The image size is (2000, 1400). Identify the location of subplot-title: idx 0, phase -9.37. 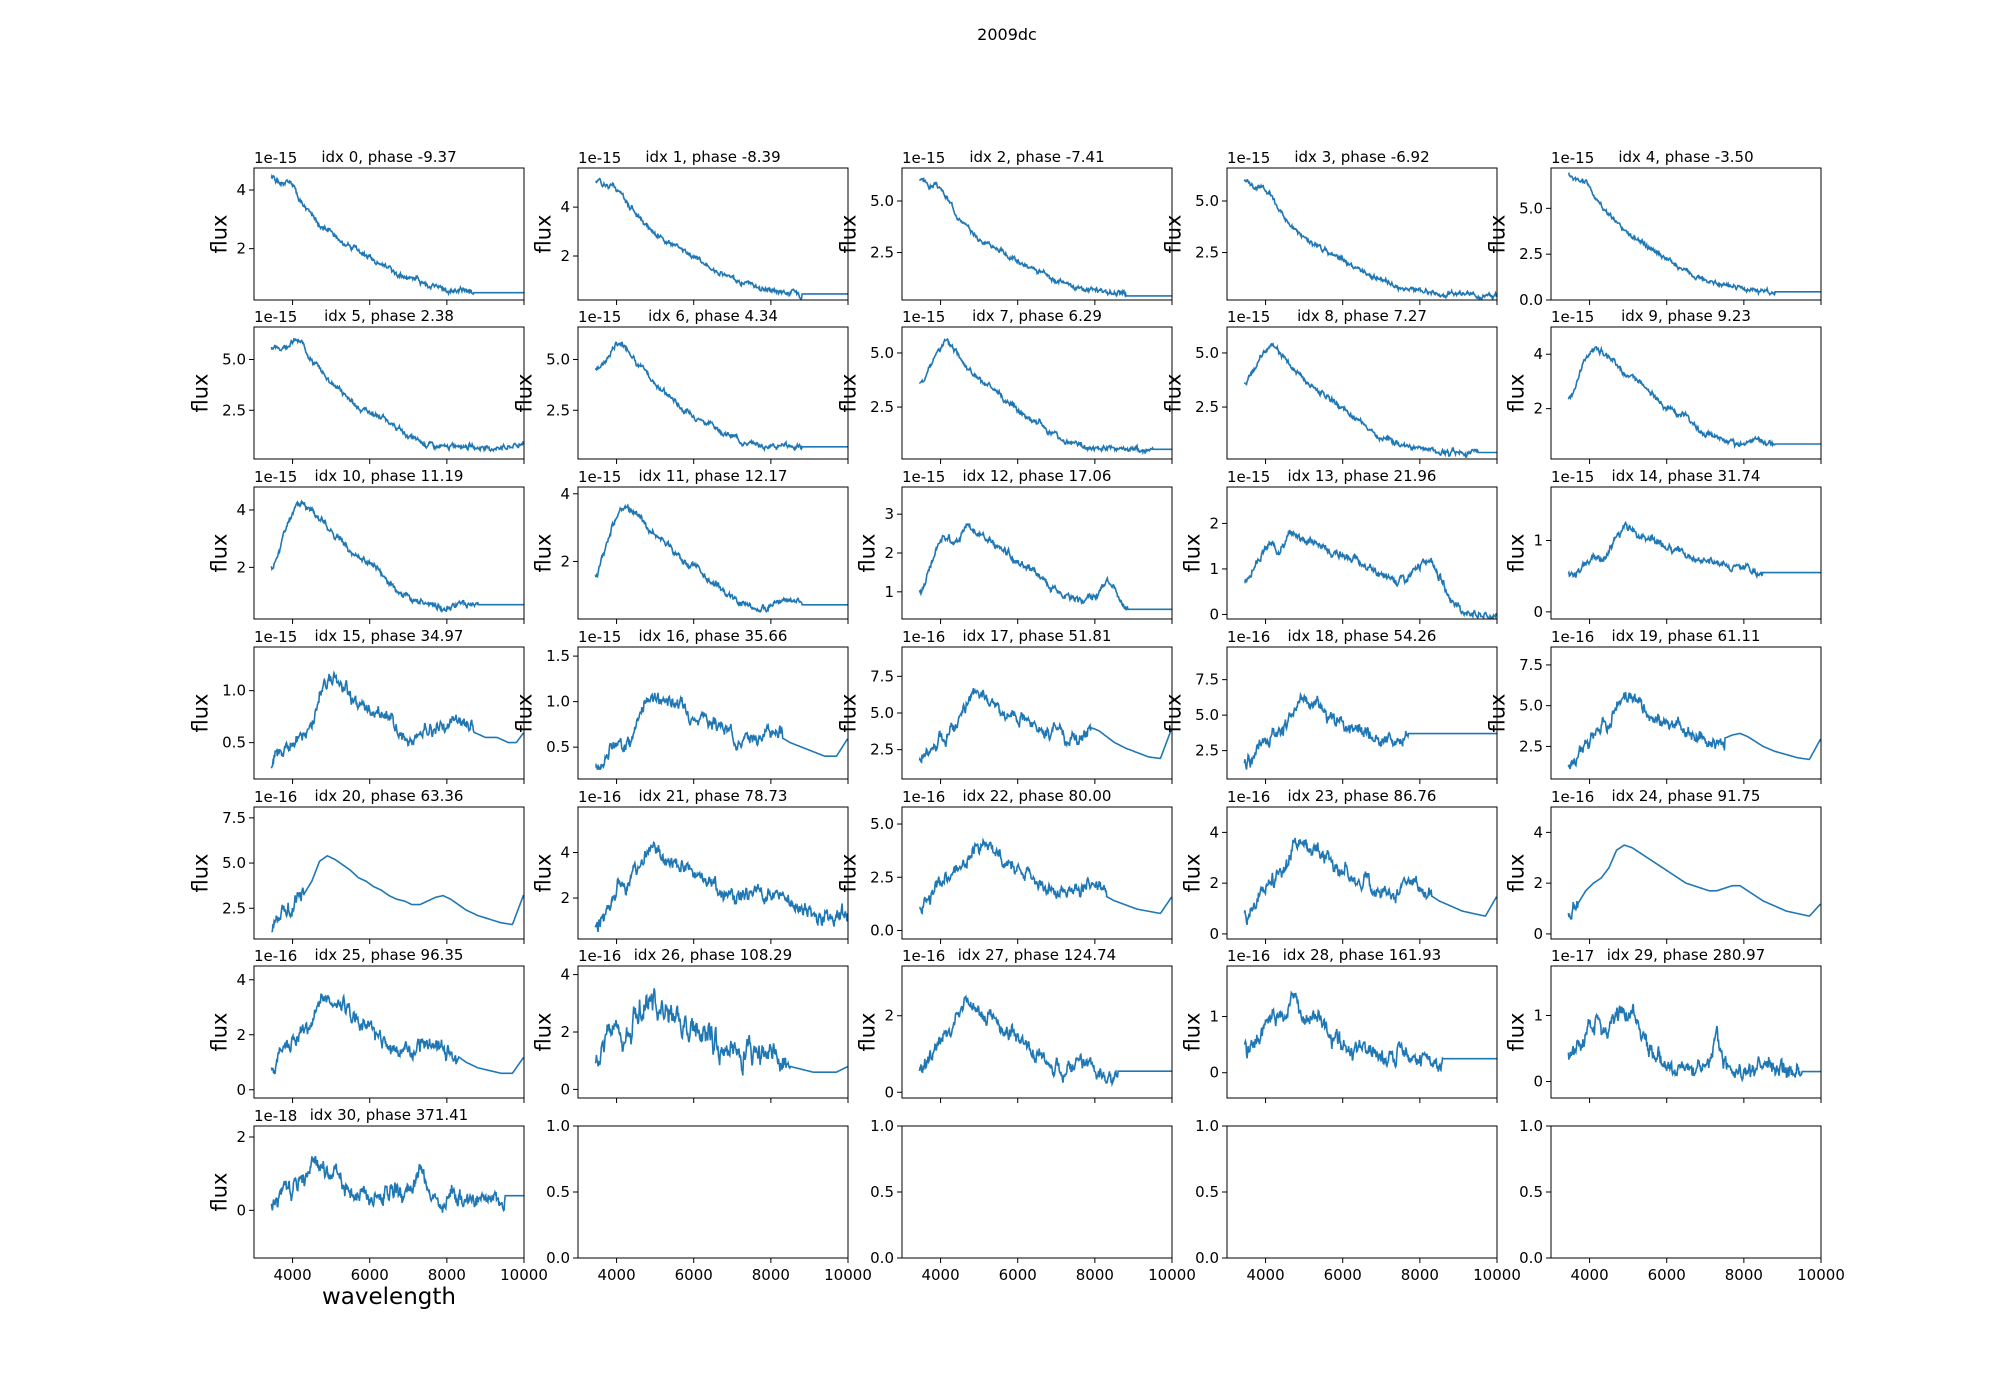
(388, 157).